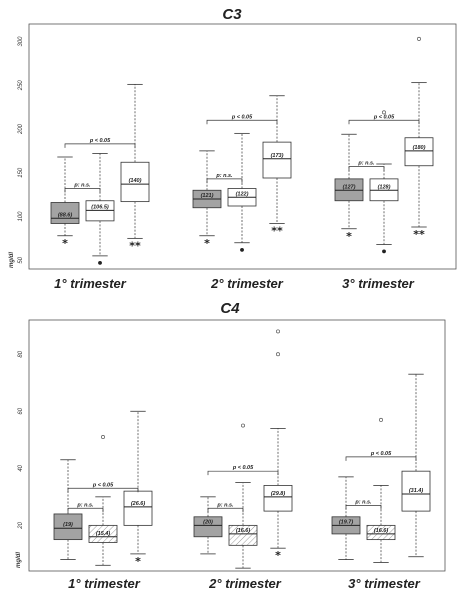 This screenshot has width=461, height=594. Describe the element at coordinates (104, 583) in the screenshot. I see `group-label-c4-1: 1° trimester` at that location.